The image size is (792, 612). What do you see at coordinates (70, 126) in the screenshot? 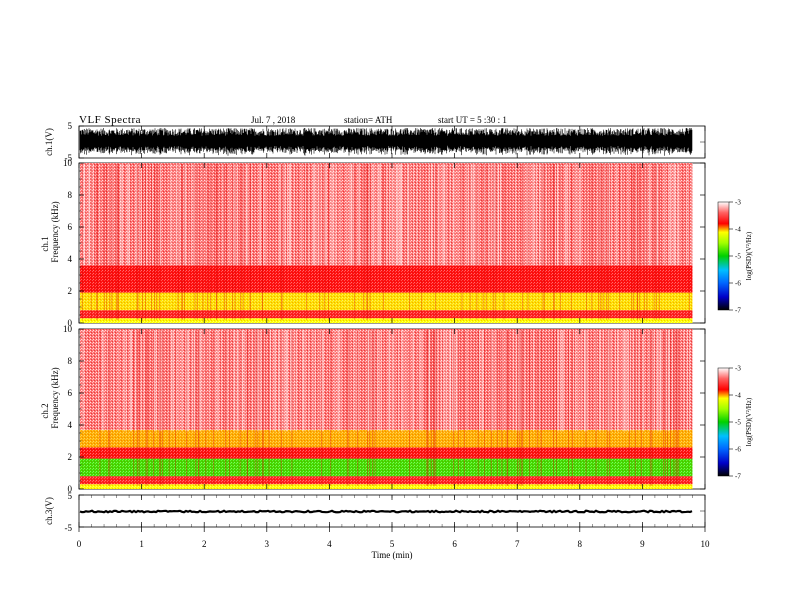
I see `ch1-ytick-top: 5` at bounding box center [70, 126].